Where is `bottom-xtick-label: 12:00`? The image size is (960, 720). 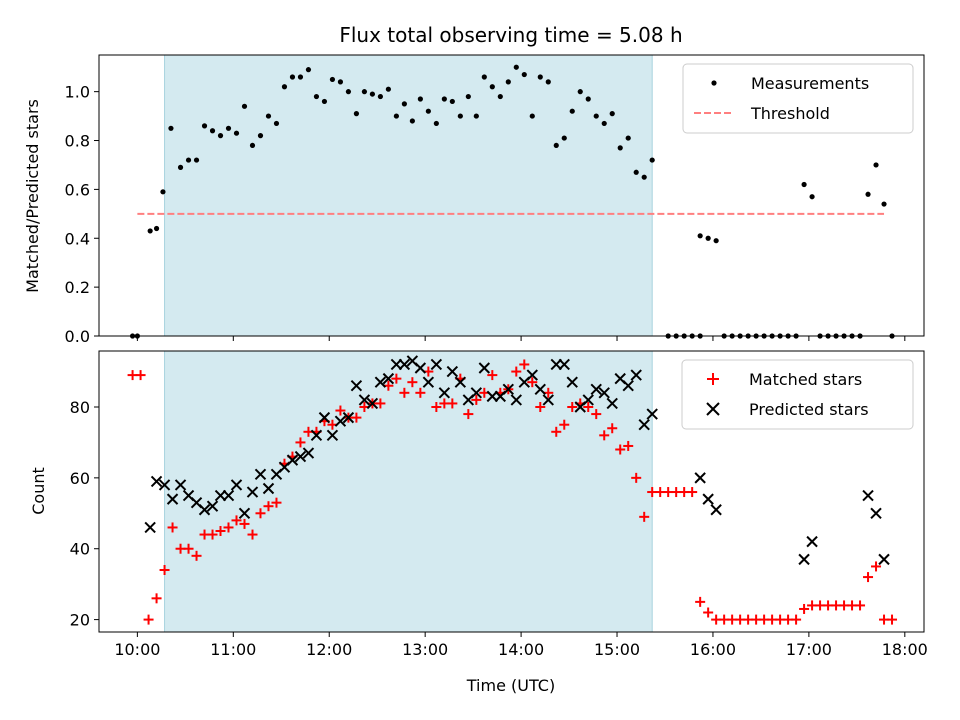 bottom-xtick-label: 12:00 is located at coordinates (329, 649).